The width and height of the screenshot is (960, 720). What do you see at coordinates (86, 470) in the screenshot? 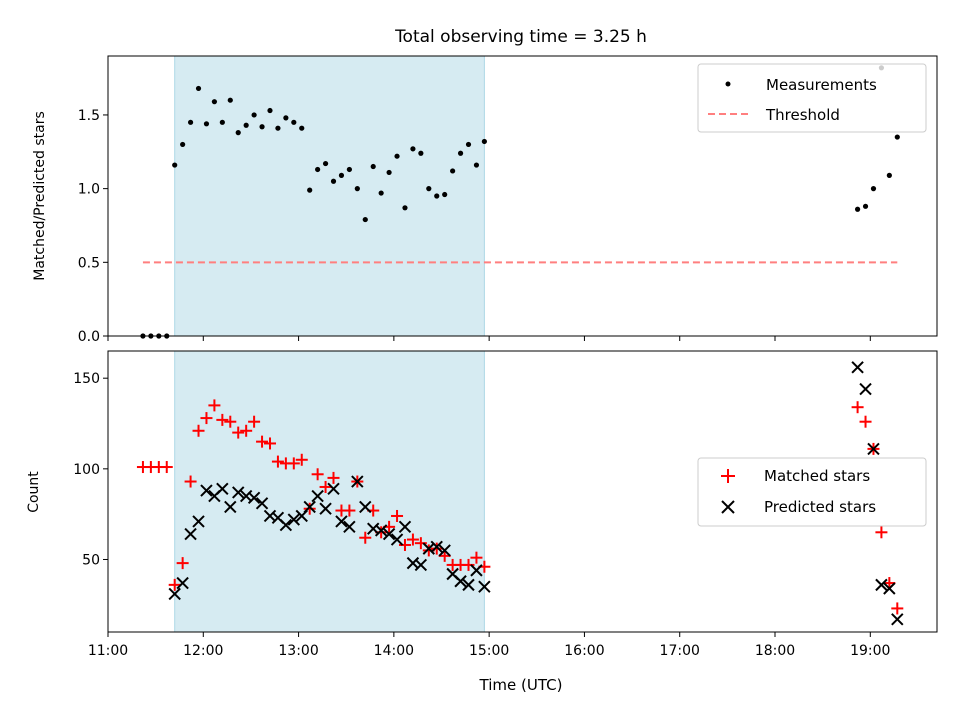
I see `count-y-tick-label: 100` at bounding box center [86, 470].